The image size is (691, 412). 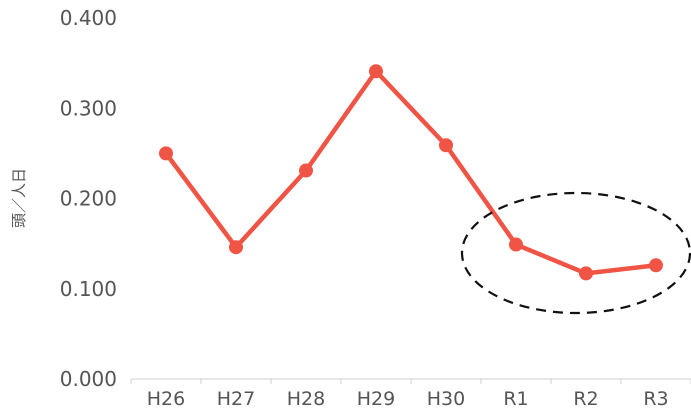 What do you see at coordinates (306, 399) in the screenshot?
I see `x-tick-label: H28` at bounding box center [306, 399].